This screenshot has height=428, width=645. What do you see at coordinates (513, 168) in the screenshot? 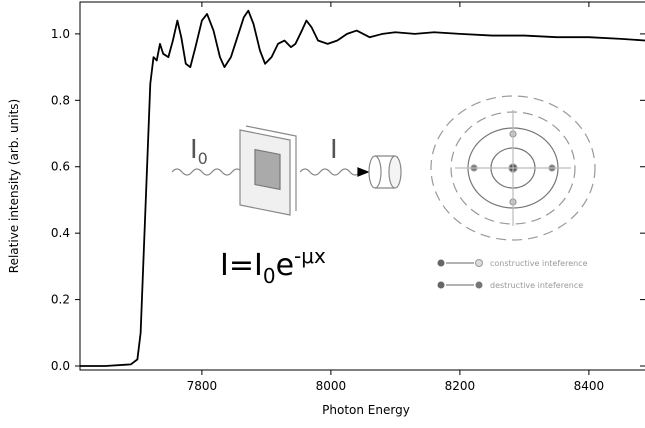
I see `interference-diagram` at bounding box center [513, 168].